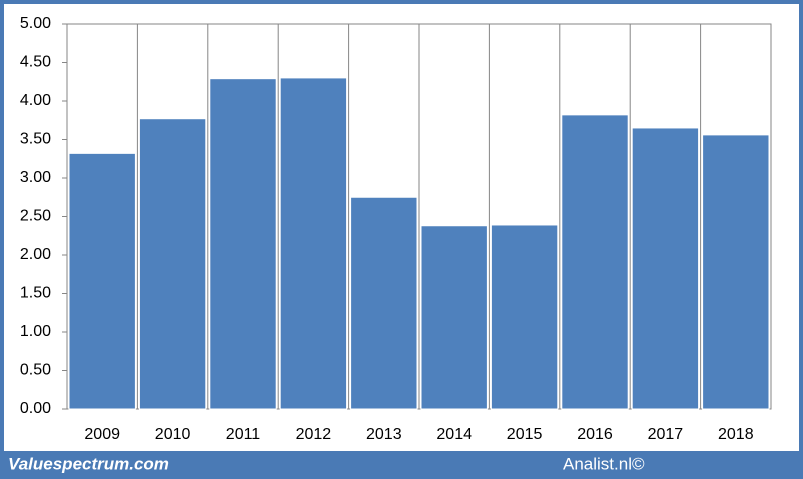 The width and height of the screenshot is (803, 479). Describe the element at coordinates (314, 434) in the screenshot. I see `x-tick-label: 2012` at that location.